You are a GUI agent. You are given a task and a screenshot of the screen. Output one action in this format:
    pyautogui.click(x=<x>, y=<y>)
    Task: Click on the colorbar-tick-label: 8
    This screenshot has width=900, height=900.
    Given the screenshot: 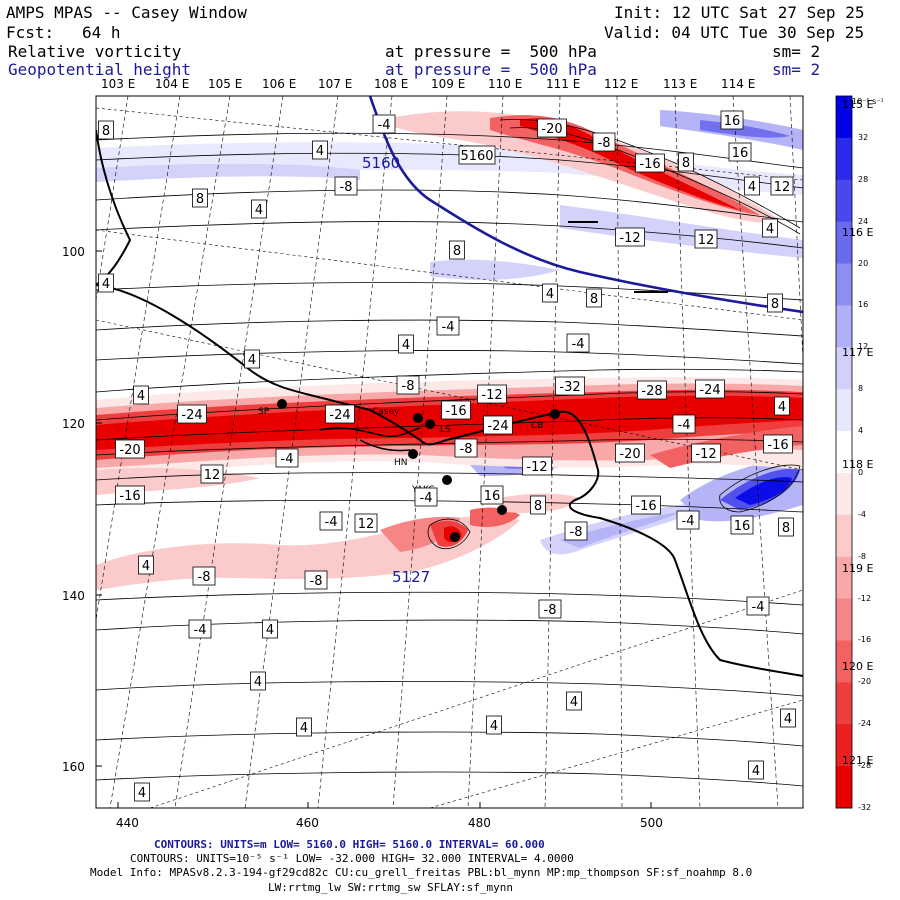 What is the action you would take?
    pyautogui.click(x=861, y=389)
    